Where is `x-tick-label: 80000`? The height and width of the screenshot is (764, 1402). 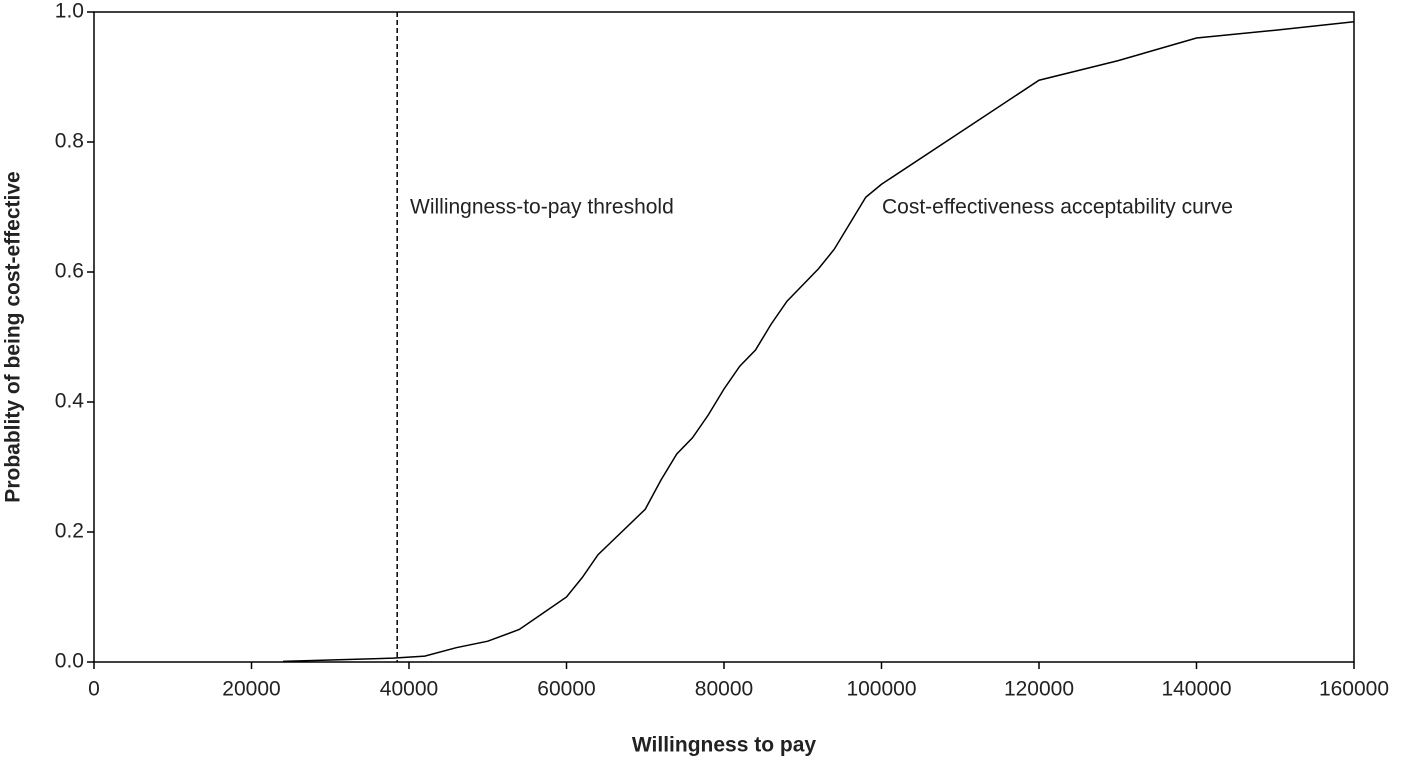 x-tick-label: 80000 is located at coordinates (724, 689).